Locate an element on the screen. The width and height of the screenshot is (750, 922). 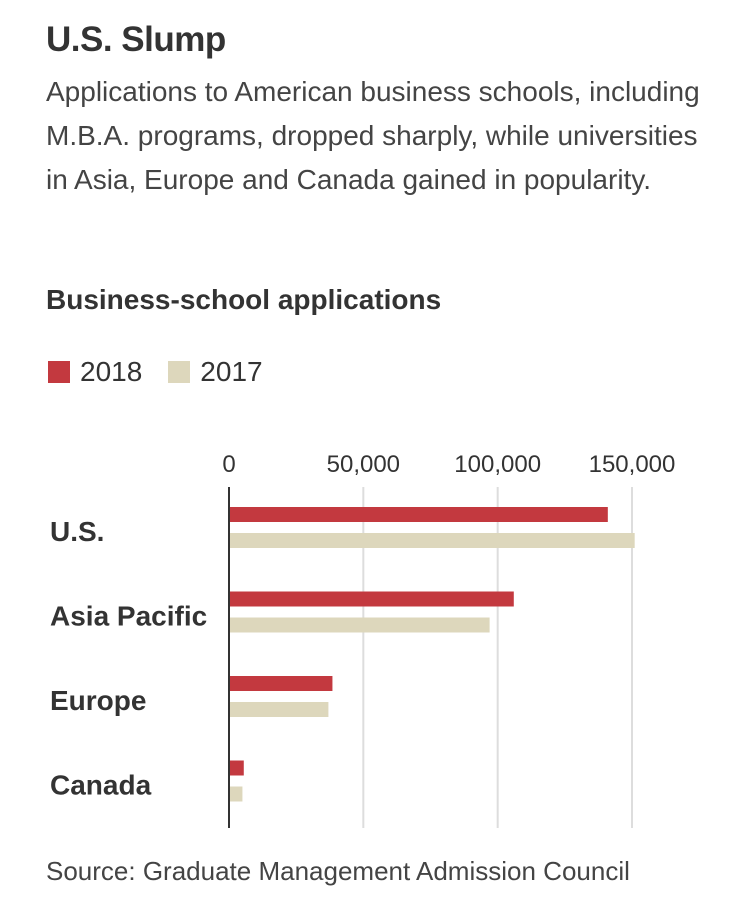
legend-label-2017: 2017 is located at coordinates (231, 371).